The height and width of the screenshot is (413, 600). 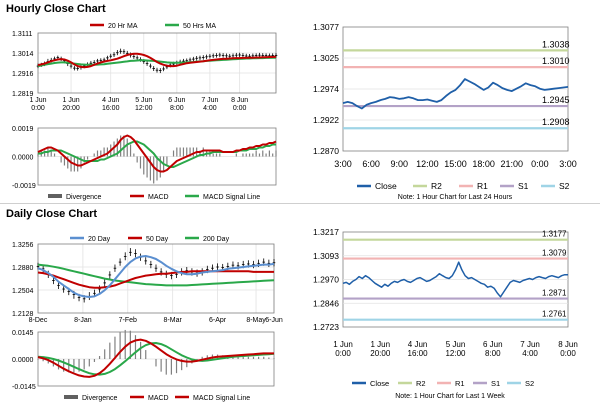 I want to click on y-tick-label: 1.3111, so click(x=22, y=34).